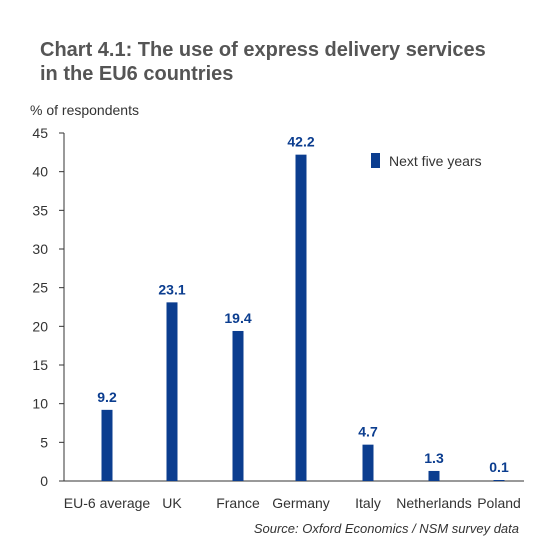 Image resolution: width=539 pixels, height=552 pixels. I want to click on data-label: 0.1, so click(499, 467).